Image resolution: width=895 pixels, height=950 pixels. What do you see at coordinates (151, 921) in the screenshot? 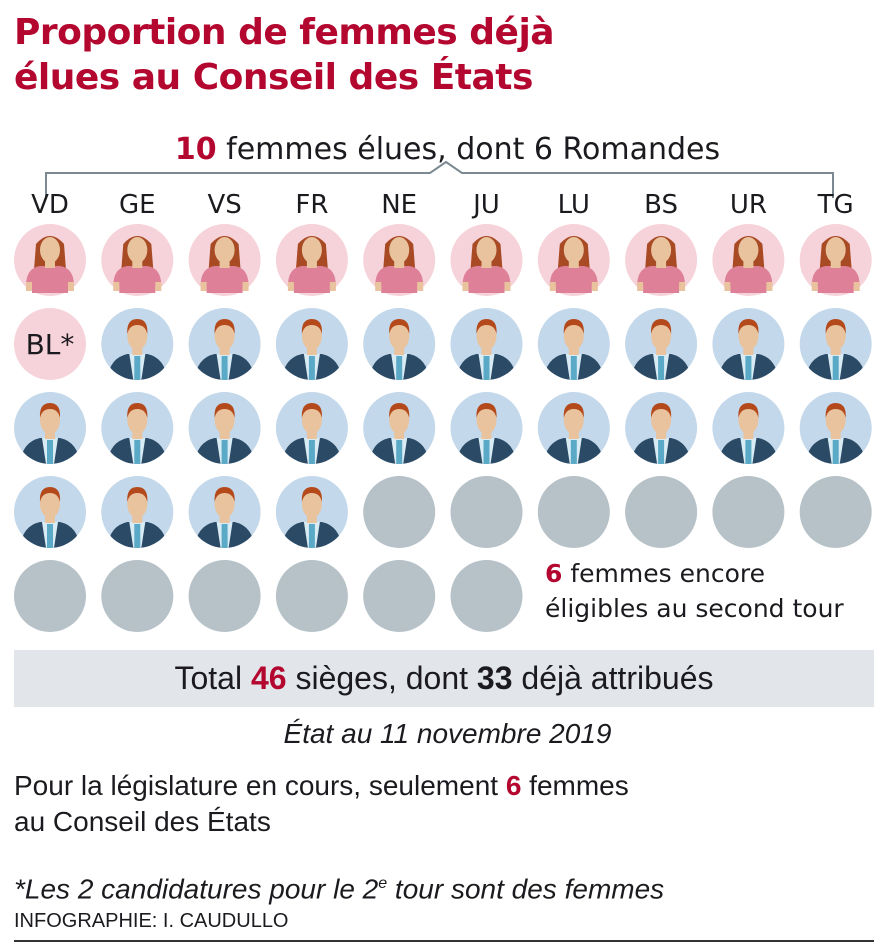
I see `credit: INFOGRAPHIE: I. CAUDULLO` at bounding box center [151, 921].